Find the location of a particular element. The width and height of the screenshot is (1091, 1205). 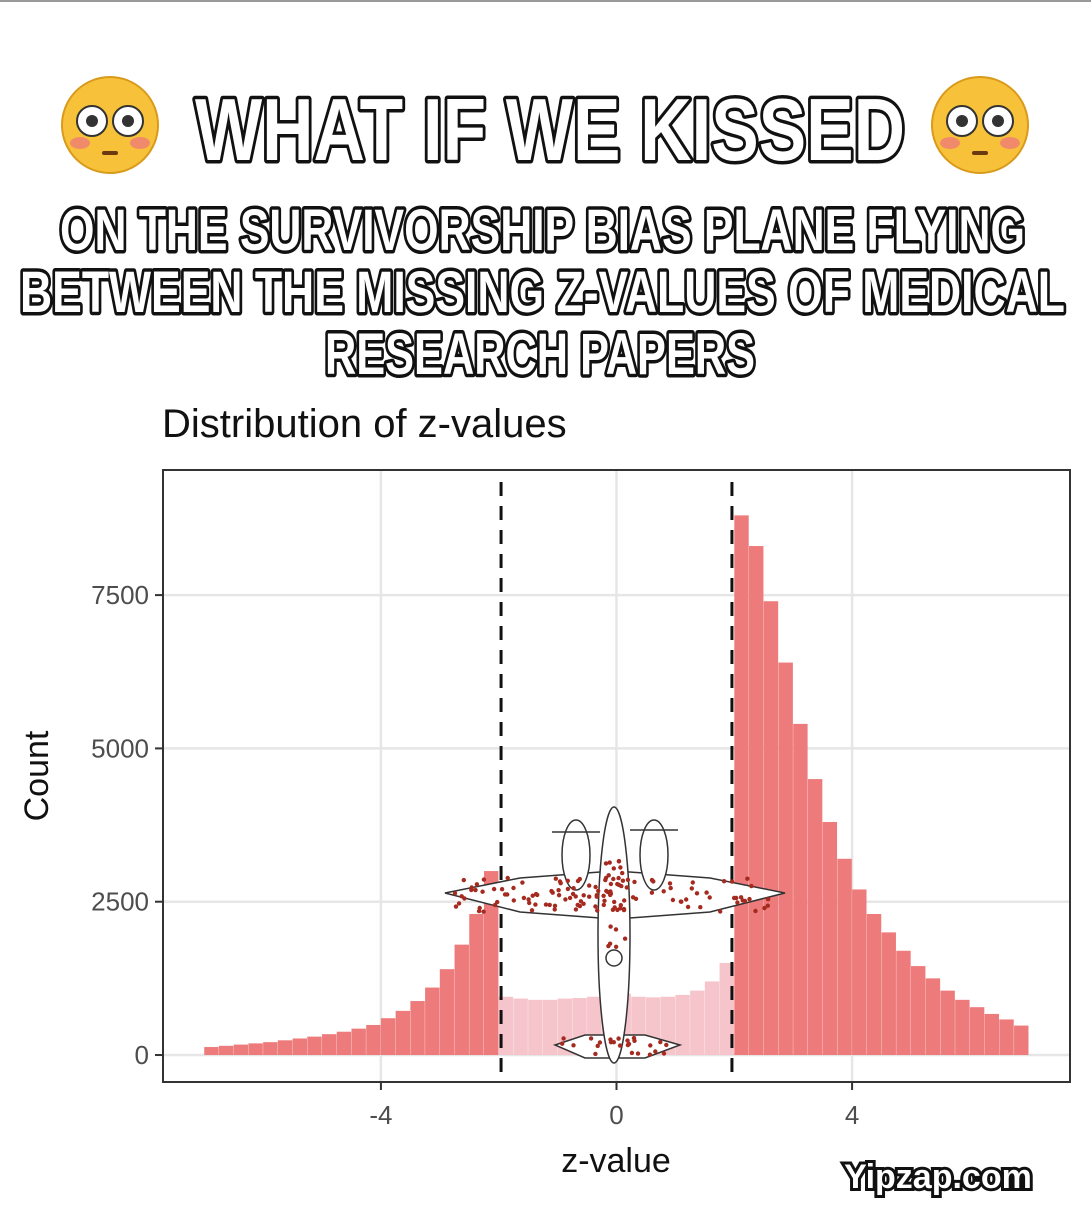

caption-line: ON THE SURVIVORSHIP BIAS PLANE FLYING is located at coordinates (542, 230).